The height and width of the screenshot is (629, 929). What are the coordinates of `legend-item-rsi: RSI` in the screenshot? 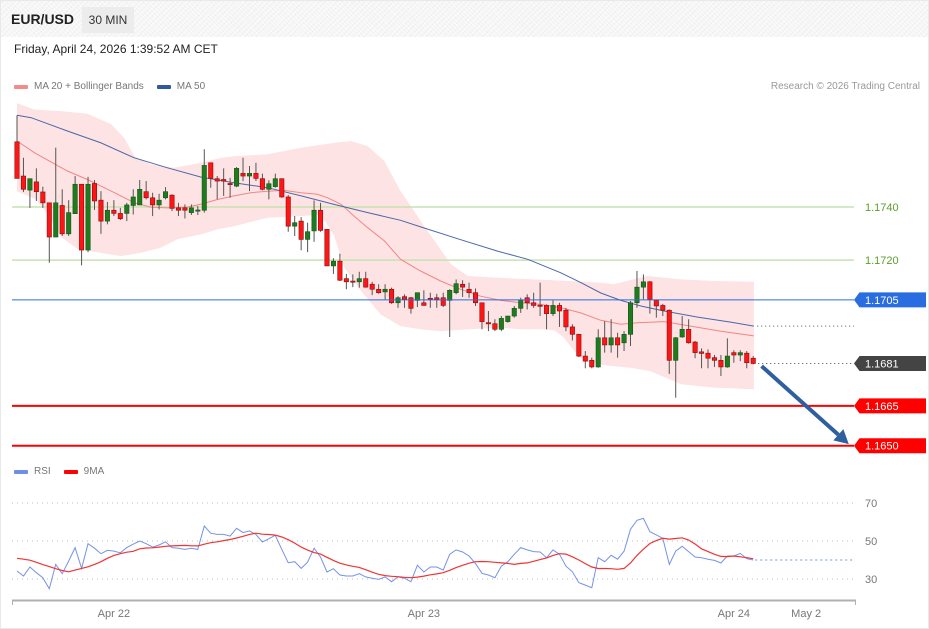 It's located at (32, 471).